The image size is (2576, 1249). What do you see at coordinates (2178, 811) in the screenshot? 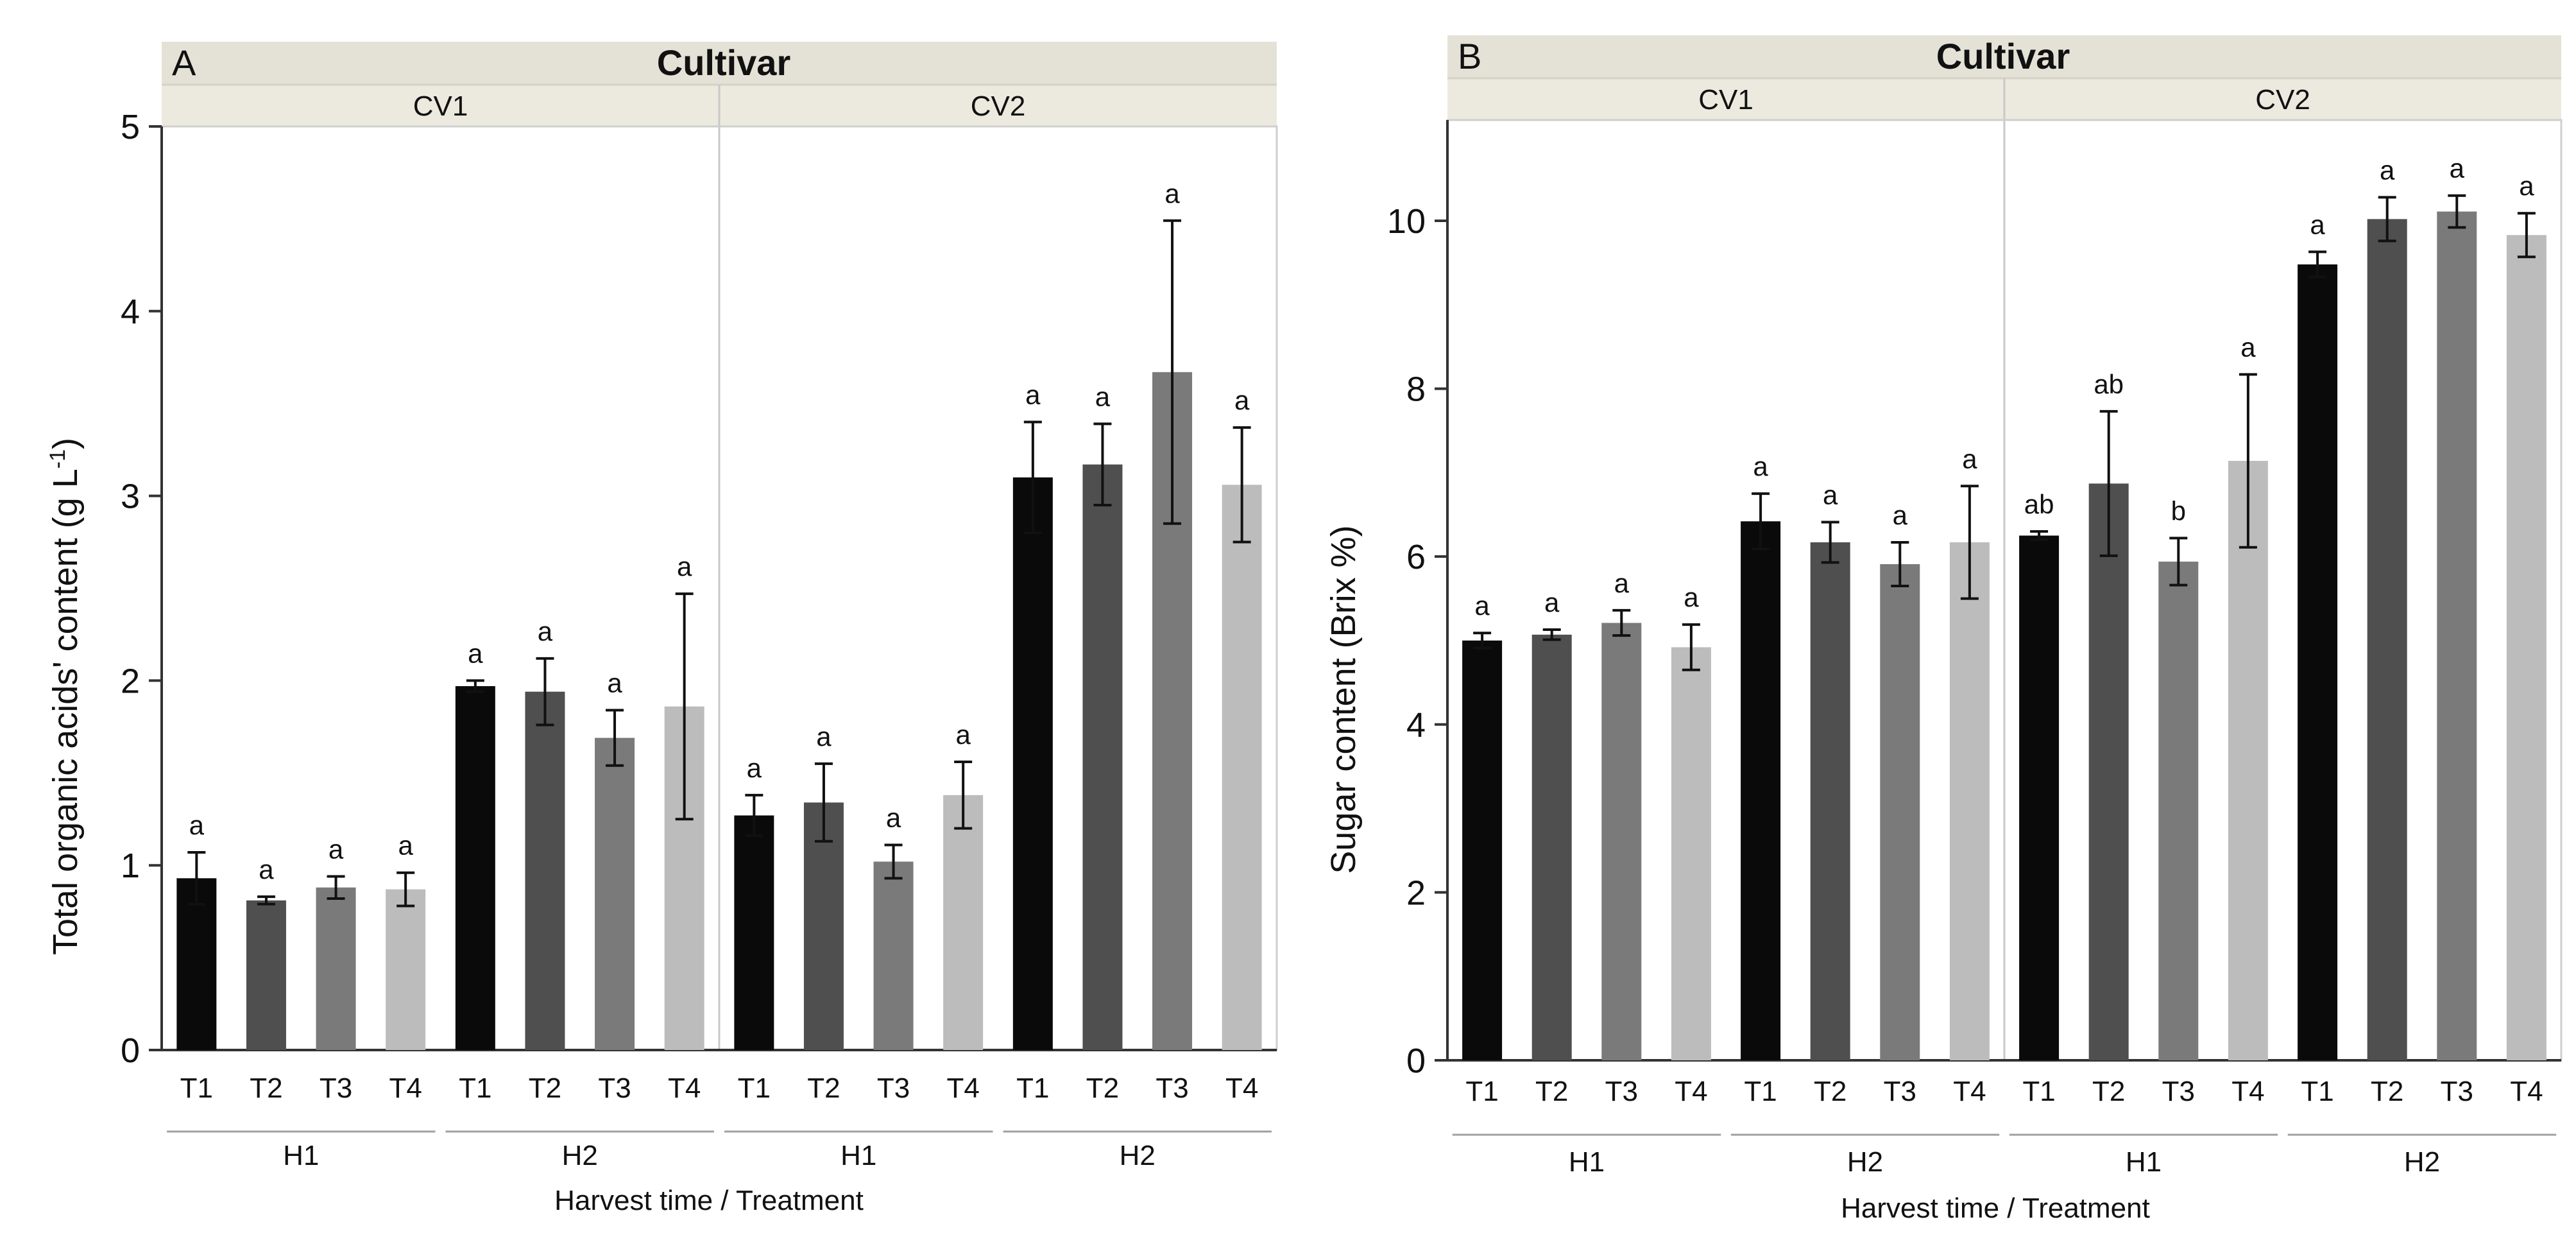
I see `bar-cv2-h1-t3` at bounding box center [2178, 811].